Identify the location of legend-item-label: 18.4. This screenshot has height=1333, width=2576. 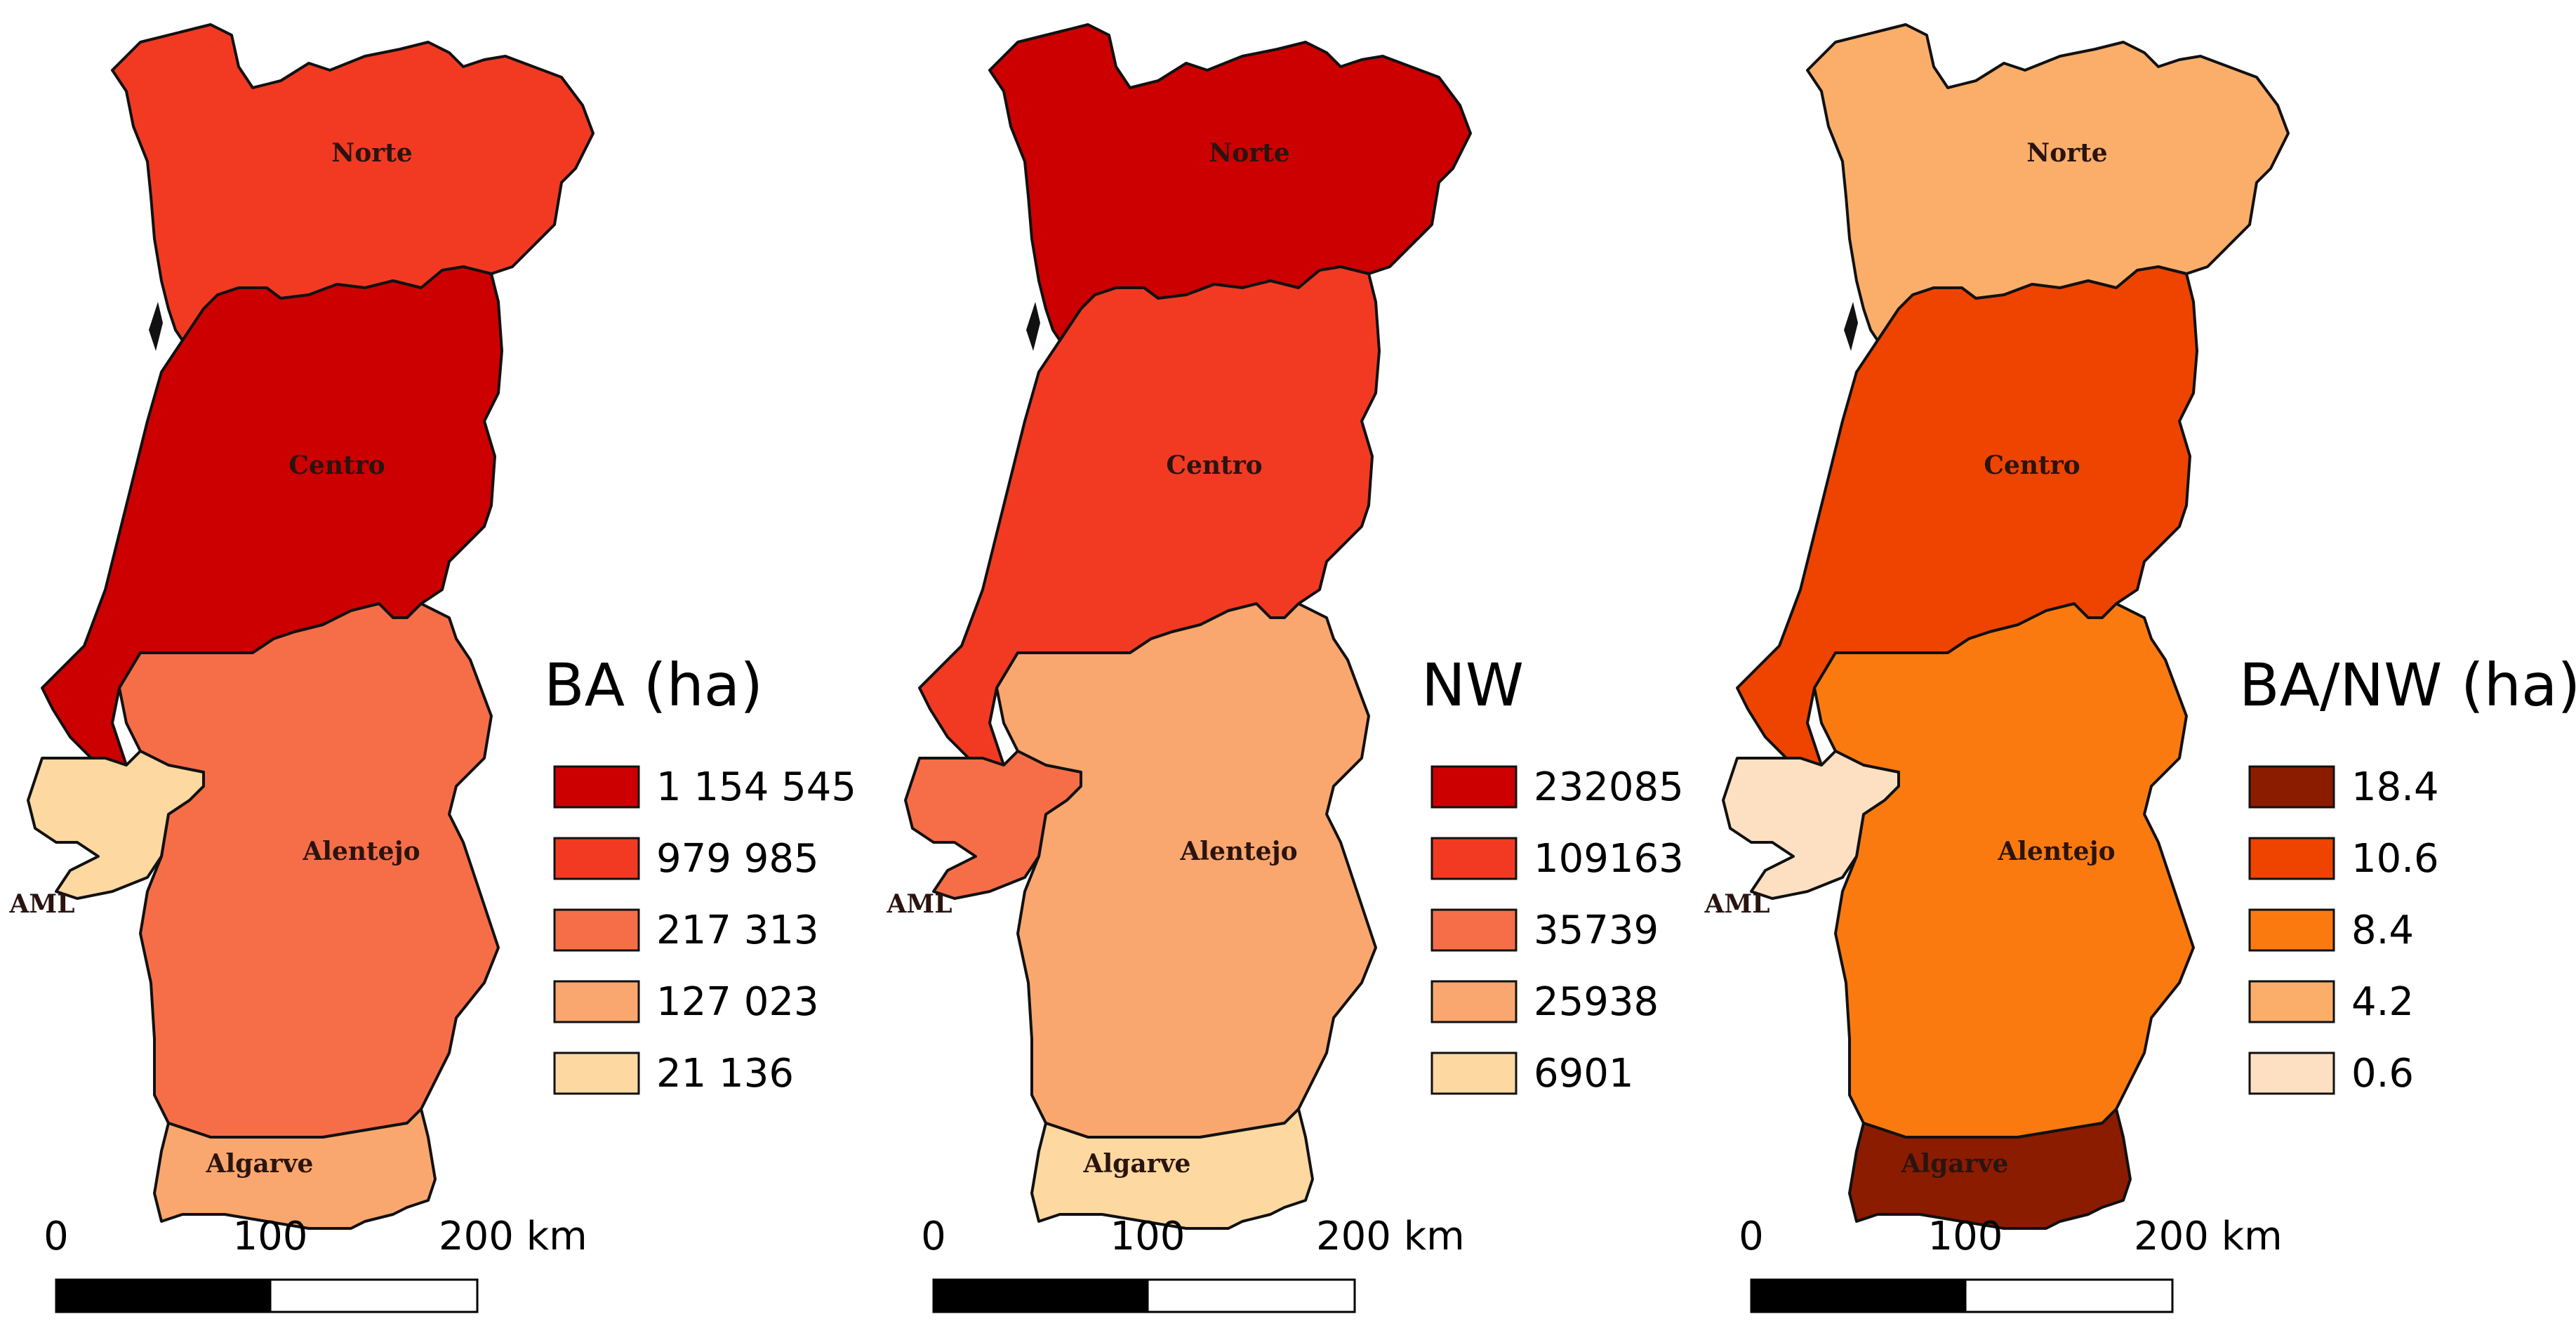
(2395, 787).